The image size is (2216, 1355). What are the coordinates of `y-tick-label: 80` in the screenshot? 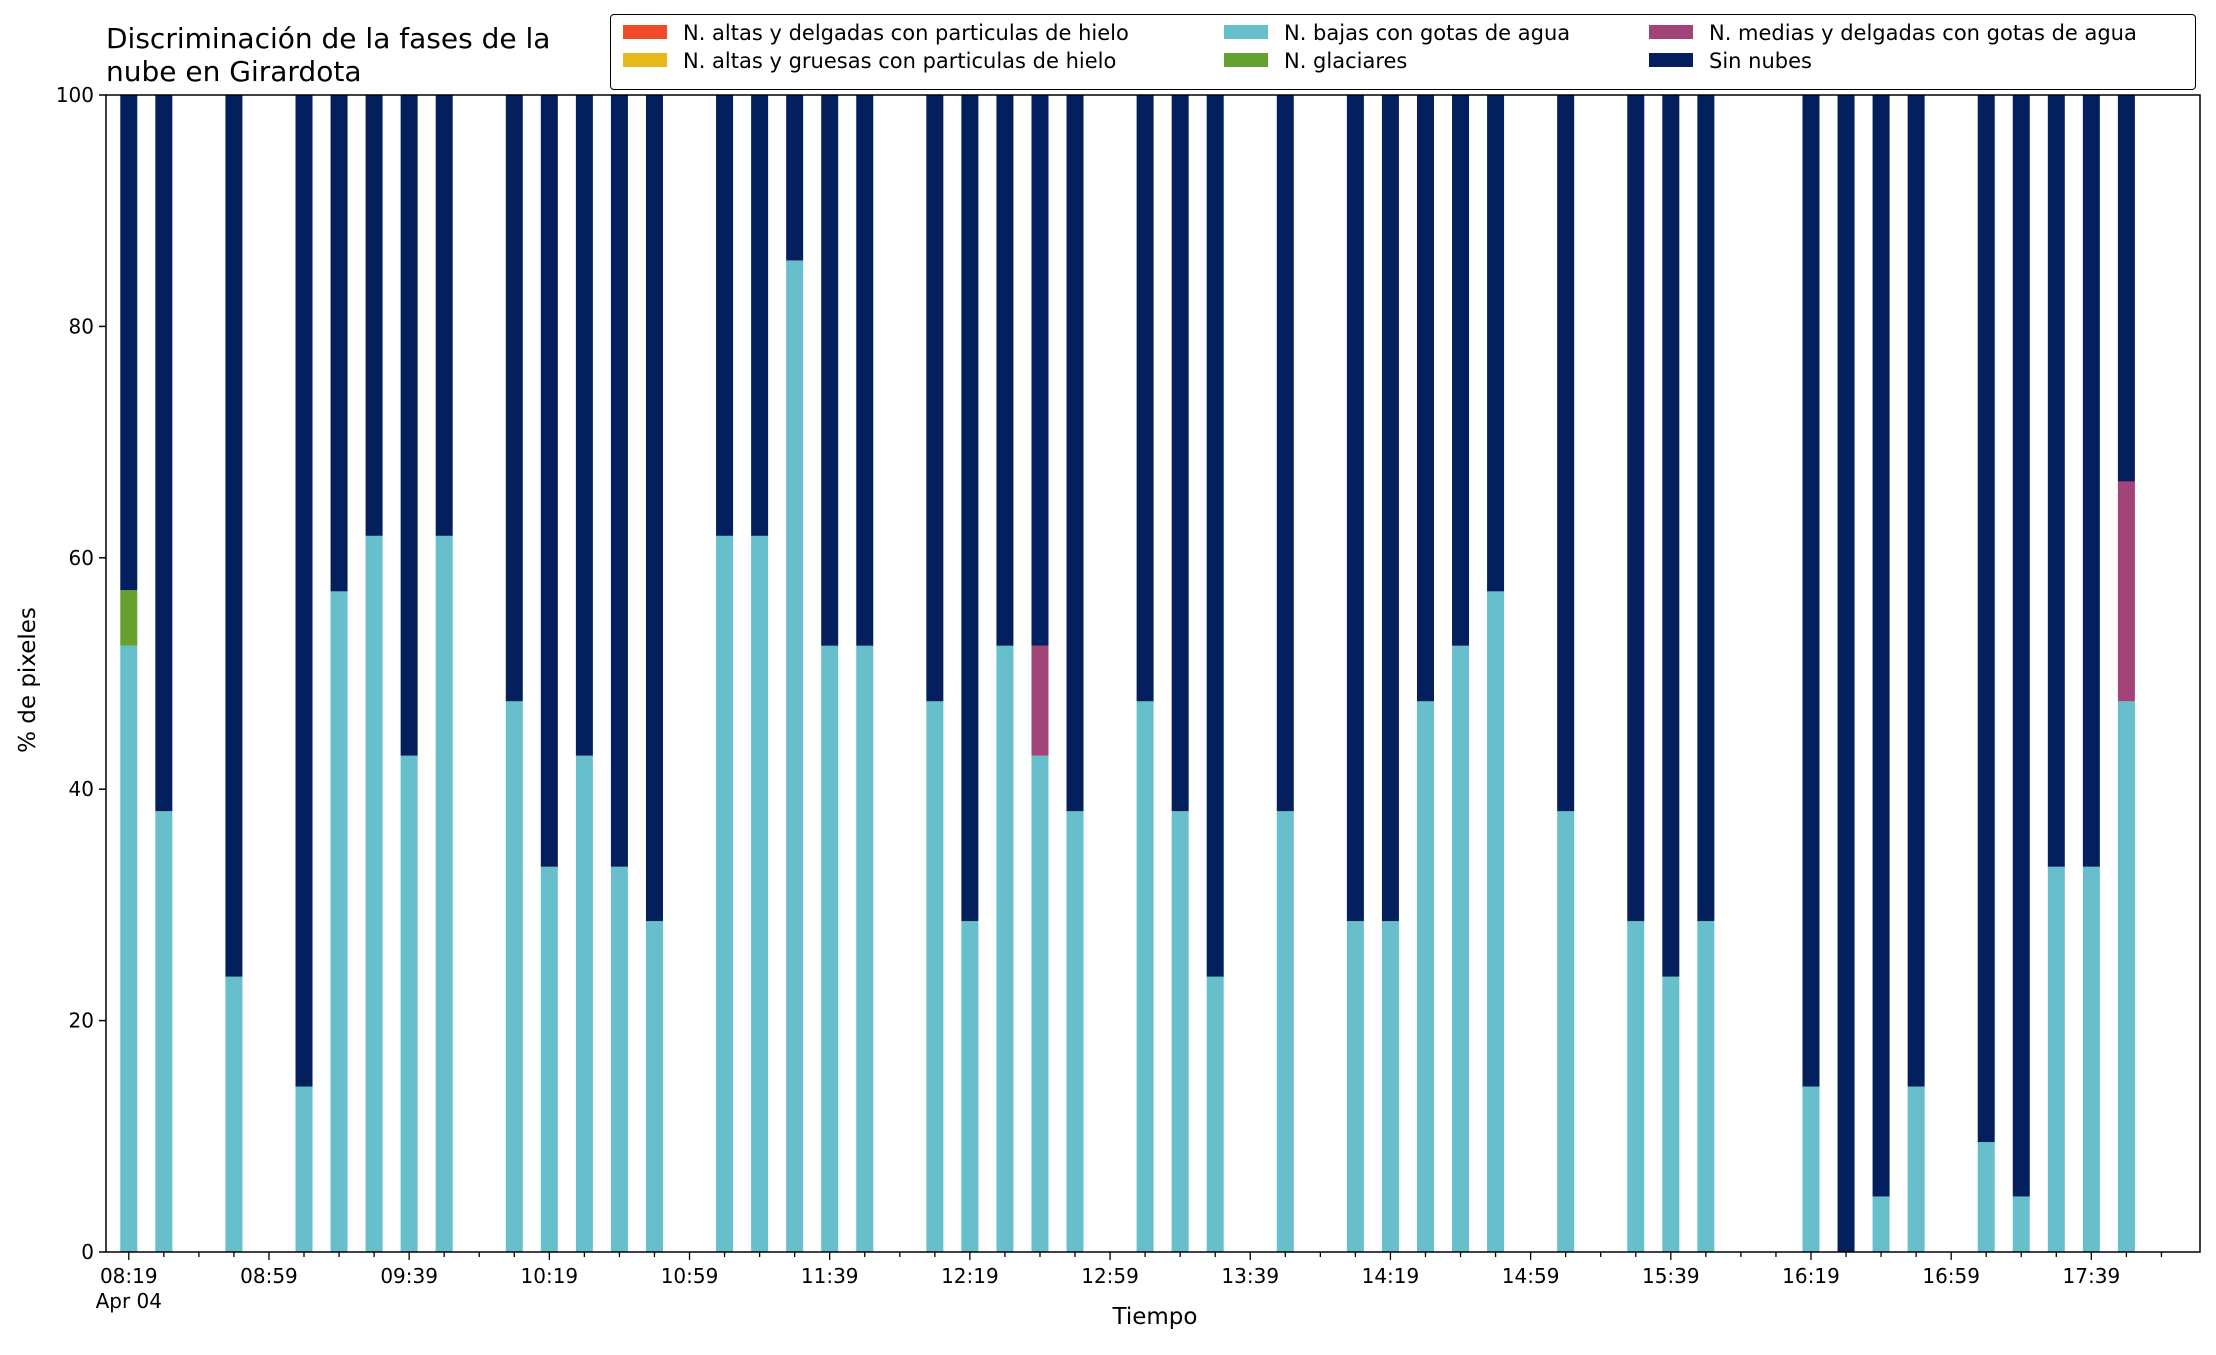 It's located at (81, 326).